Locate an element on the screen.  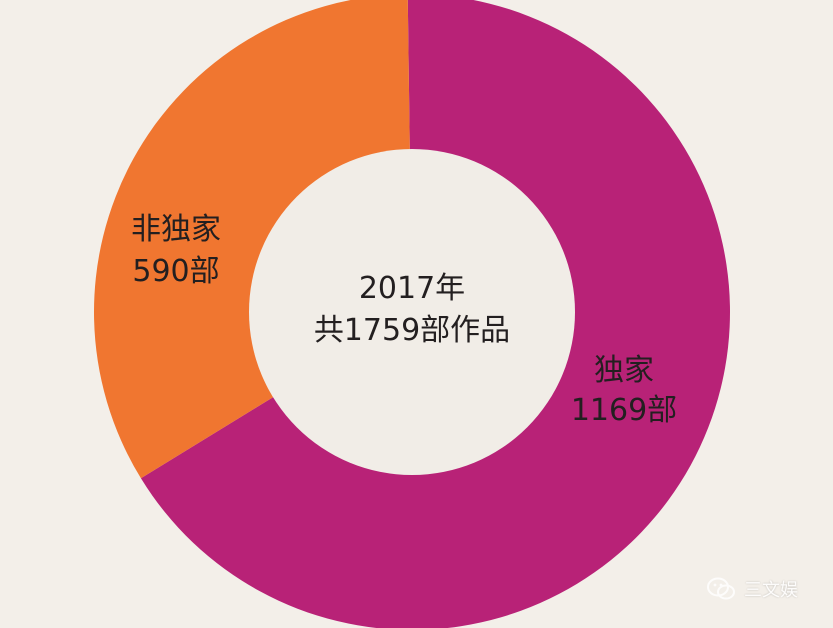
slice-label-exclusive-value: 1169部 is located at coordinates (624, 410).